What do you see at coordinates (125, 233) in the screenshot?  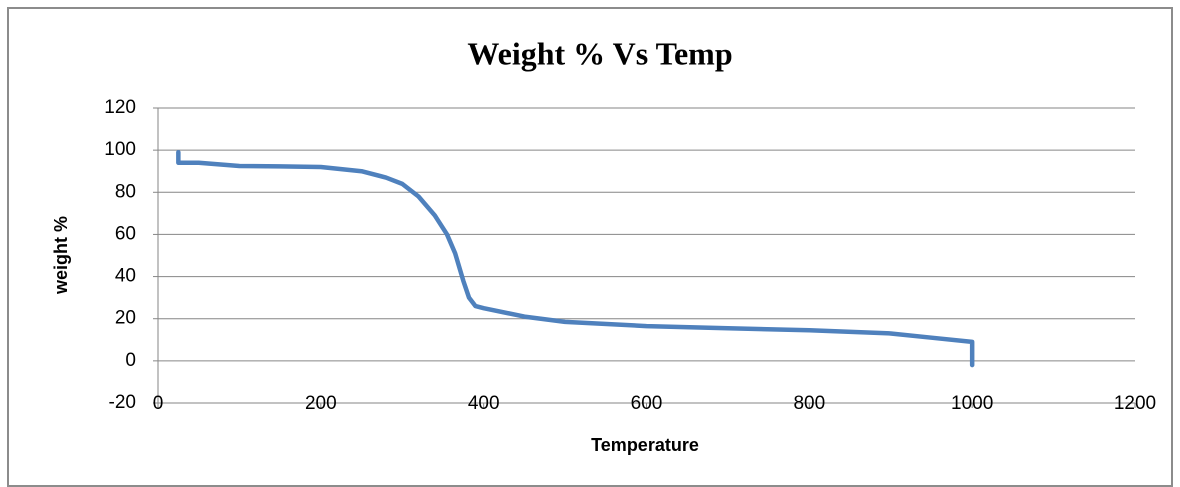 I see `y-tick-label: 60` at bounding box center [125, 233].